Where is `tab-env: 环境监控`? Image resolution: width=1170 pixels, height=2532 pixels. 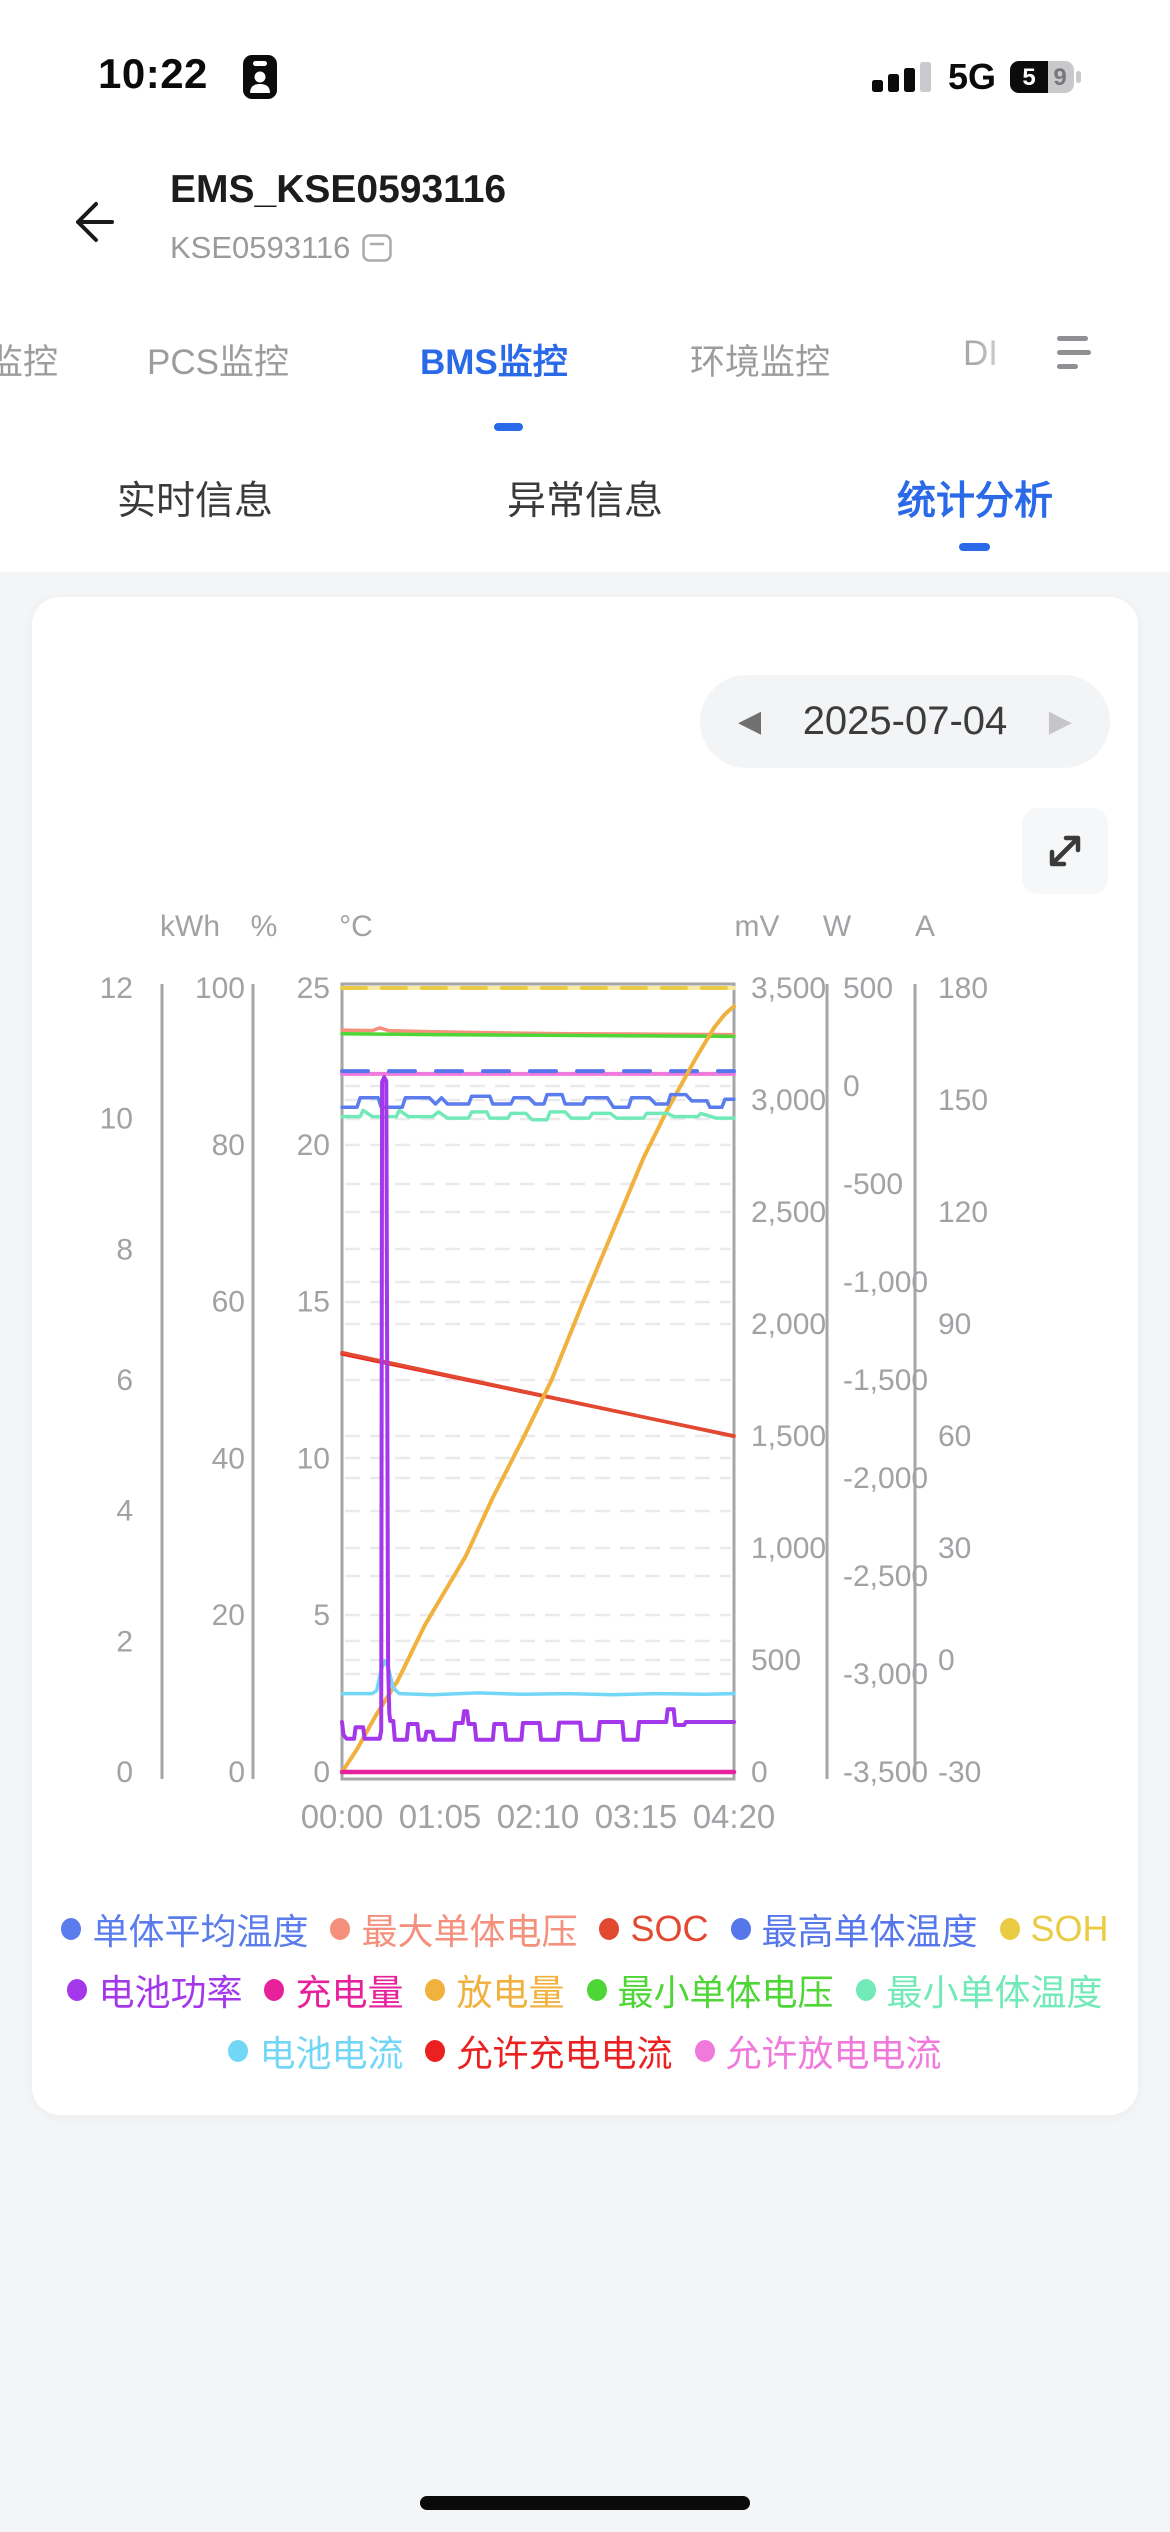
tab-env: 环境监控 is located at coordinates (760, 362).